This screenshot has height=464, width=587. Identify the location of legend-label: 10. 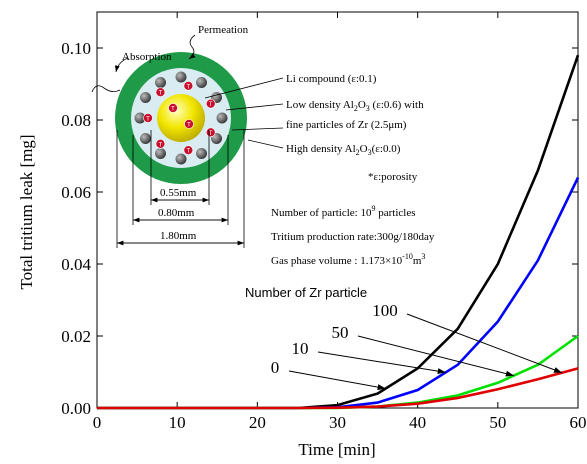
(300, 348).